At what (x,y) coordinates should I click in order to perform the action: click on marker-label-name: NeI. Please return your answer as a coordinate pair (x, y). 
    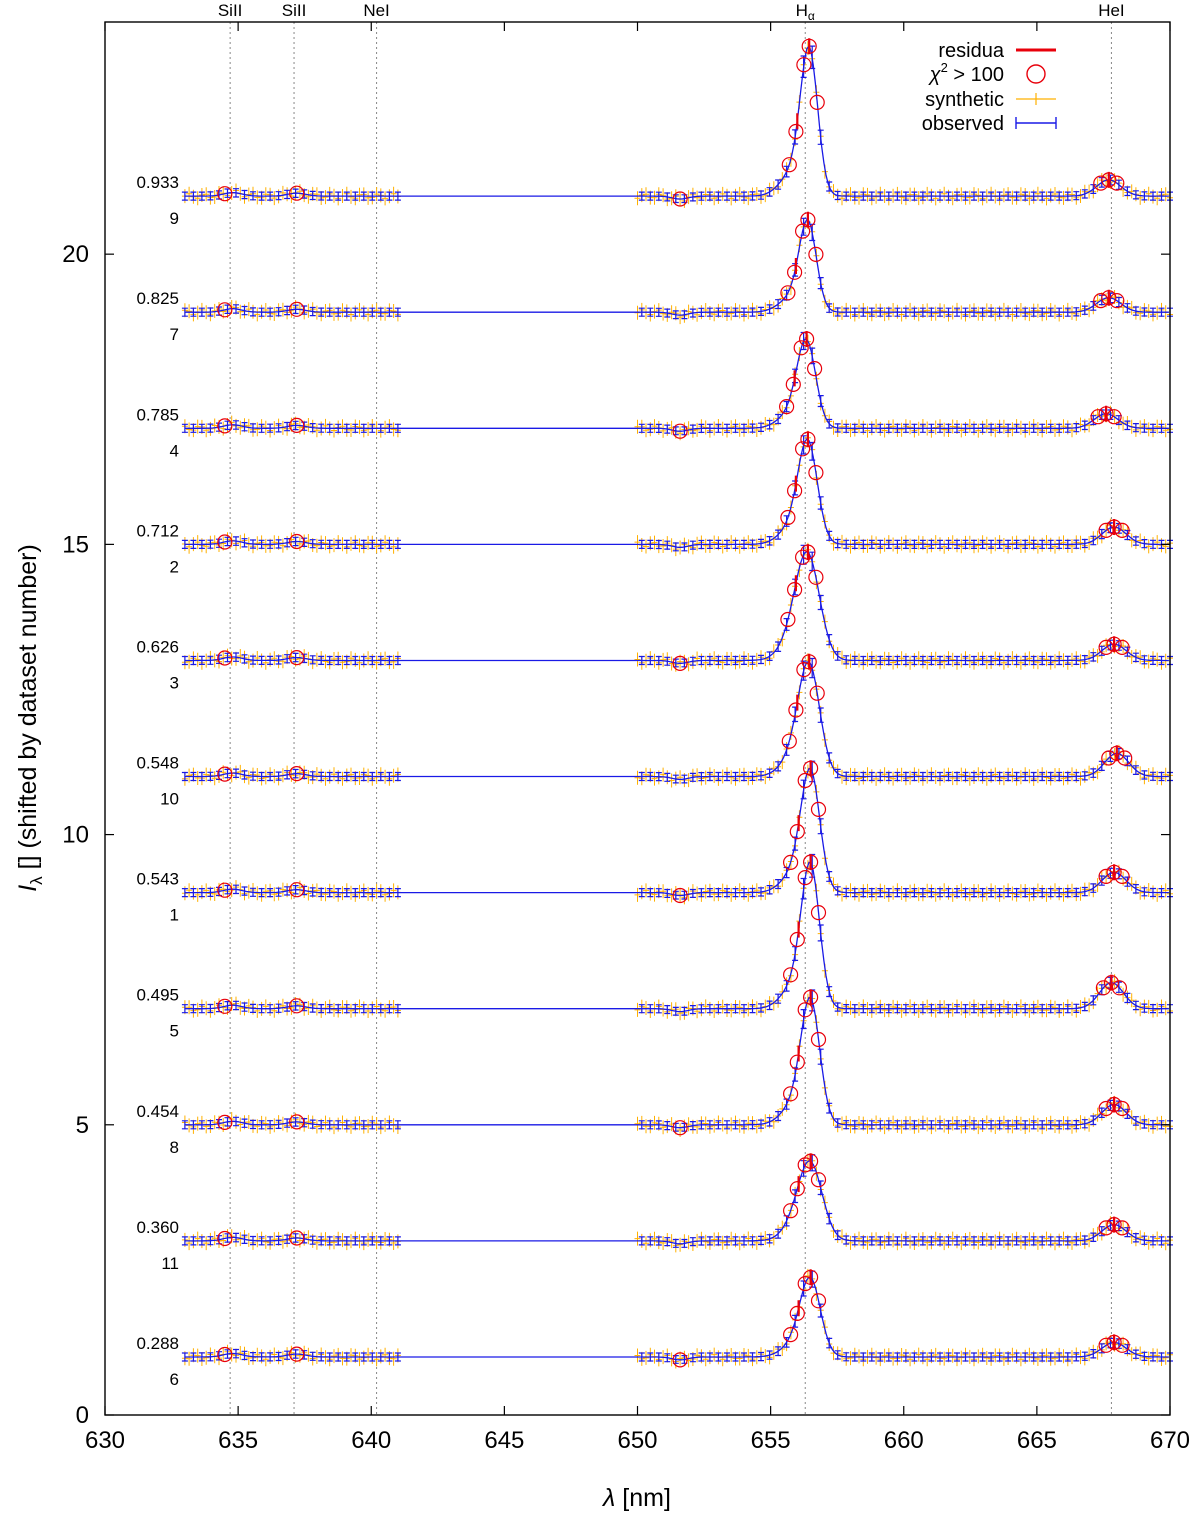
    Looking at the image, I should click on (376, 10).